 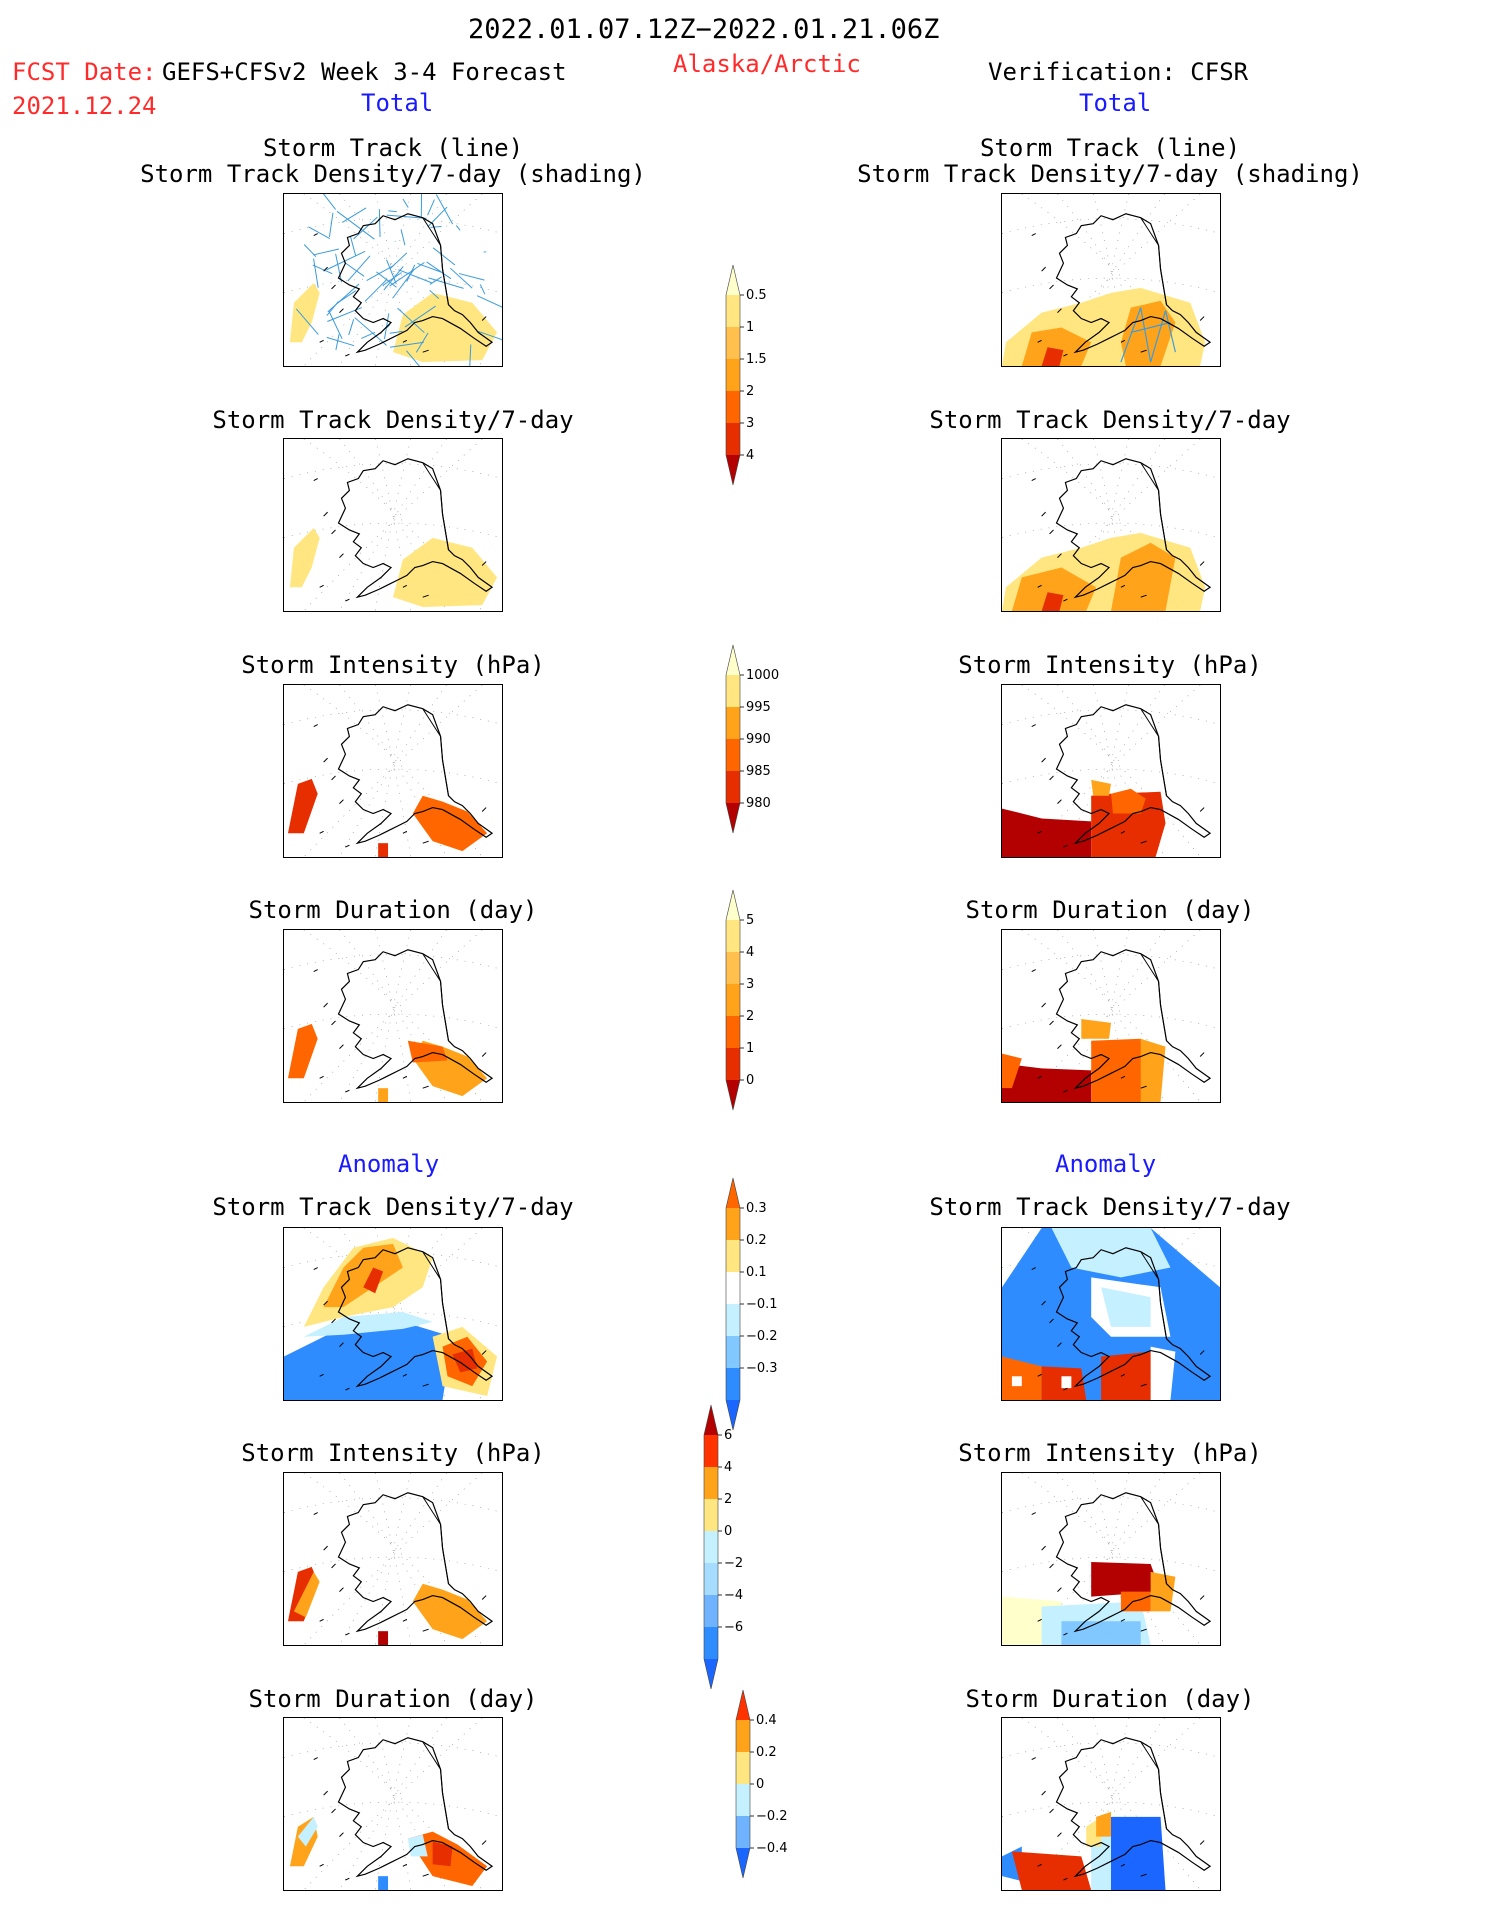 I want to click on colorbar-anom-density: 0.3 0.2 0.1 −0.1 −0.2 −0.3, so click(x=753, y=1310).